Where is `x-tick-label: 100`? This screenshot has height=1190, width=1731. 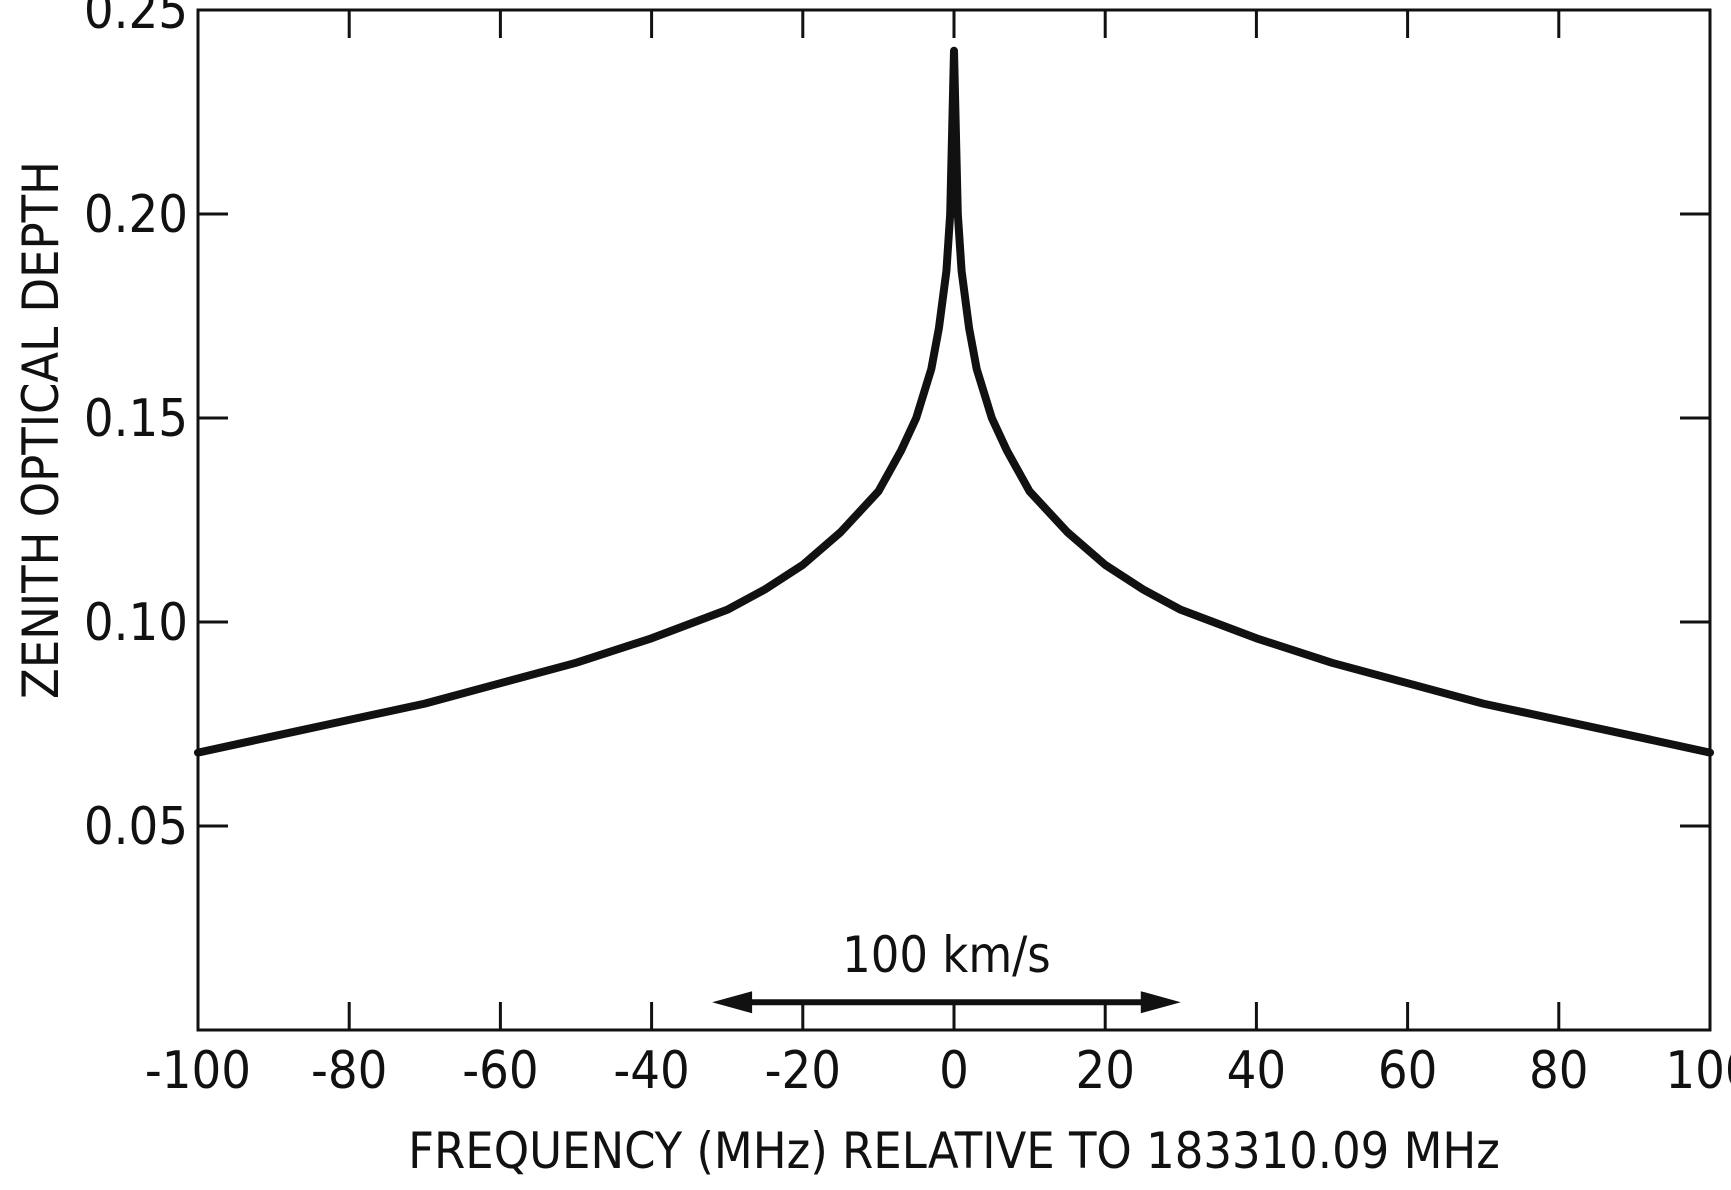
x-tick-label: 100 is located at coordinates (1698, 1071).